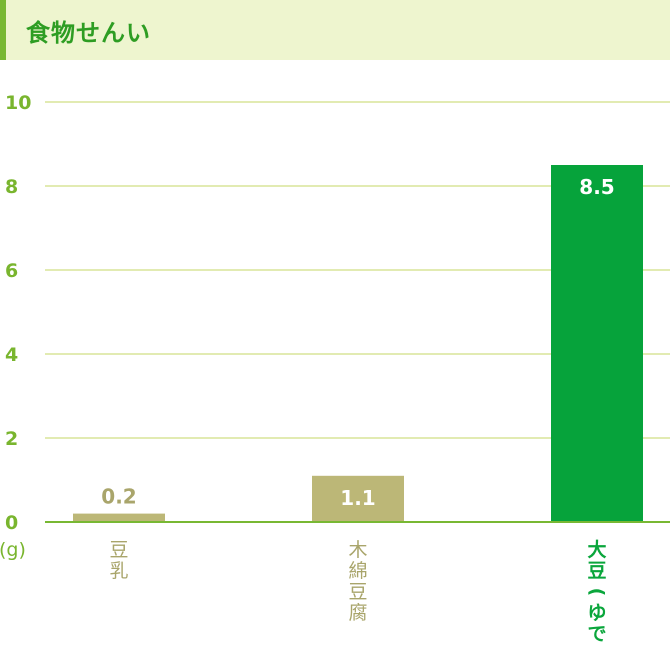 Image resolution: width=670 pixels, height=647 pixels. I want to click on data-label: 8.5, so click(596, 187).